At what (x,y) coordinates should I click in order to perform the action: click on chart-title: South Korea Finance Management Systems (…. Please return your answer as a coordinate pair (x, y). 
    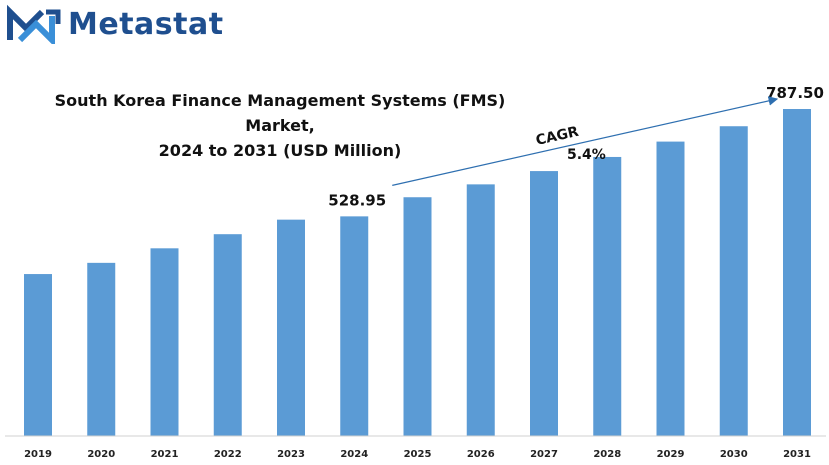
    Looking at the image, I should click on (280, 125).